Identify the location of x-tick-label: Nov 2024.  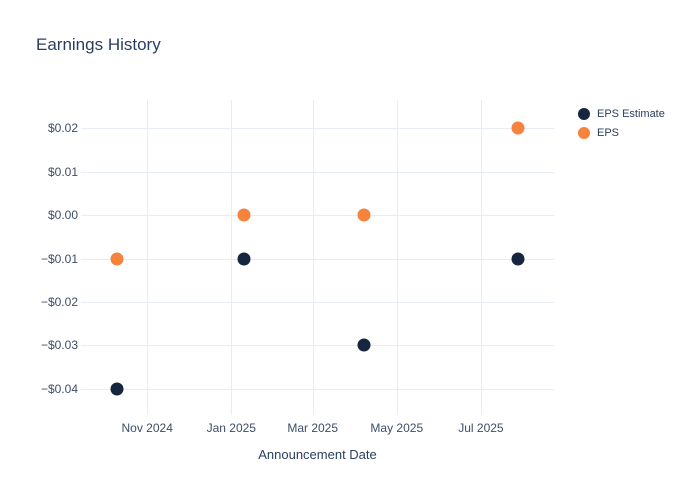
(147, 428).